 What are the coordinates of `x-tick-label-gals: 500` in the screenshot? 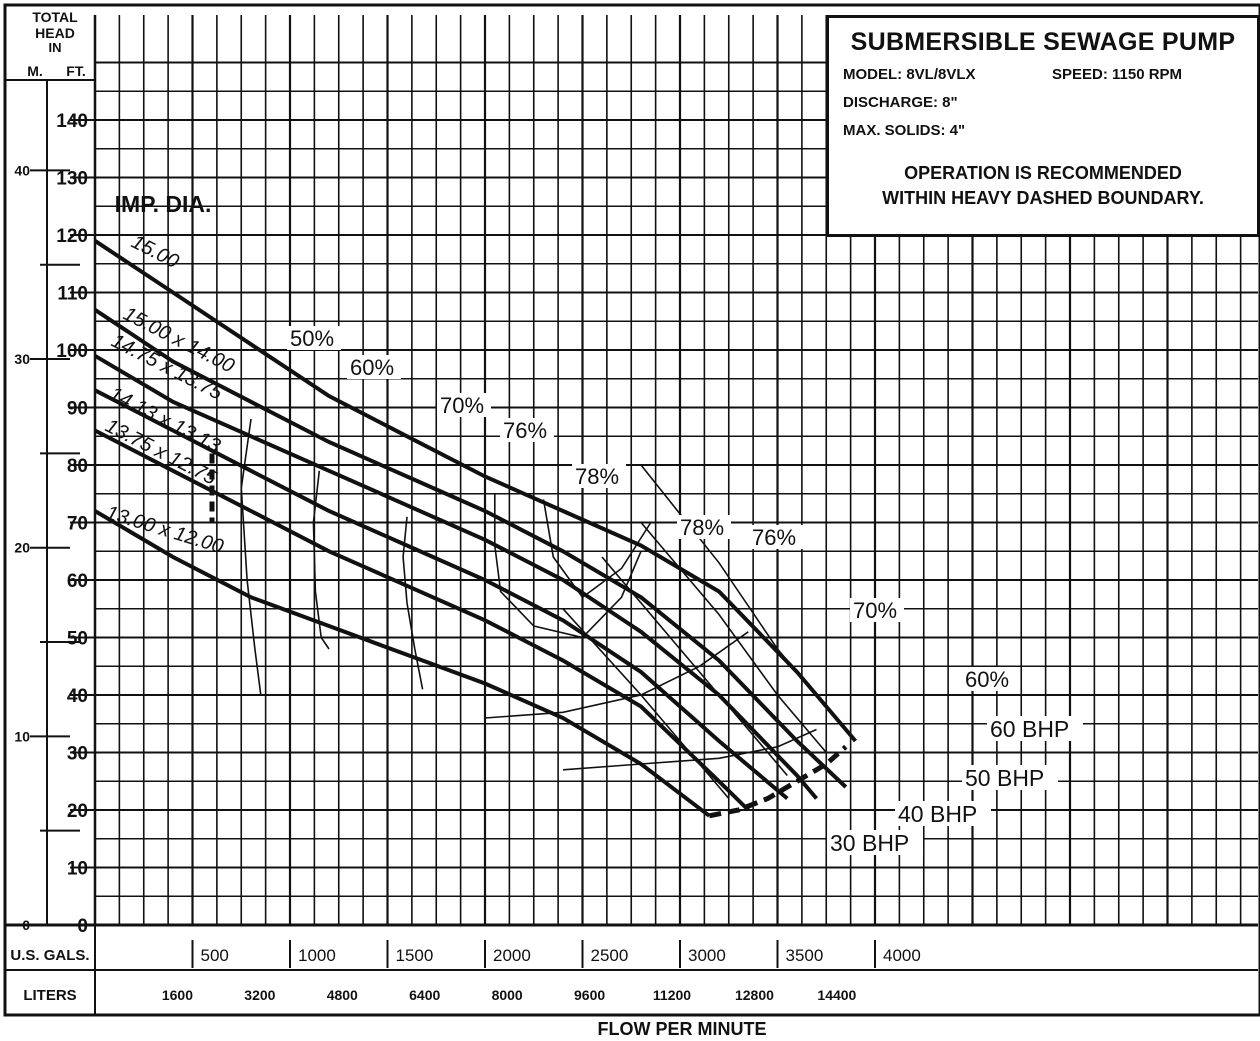 It's located at (215, 955).